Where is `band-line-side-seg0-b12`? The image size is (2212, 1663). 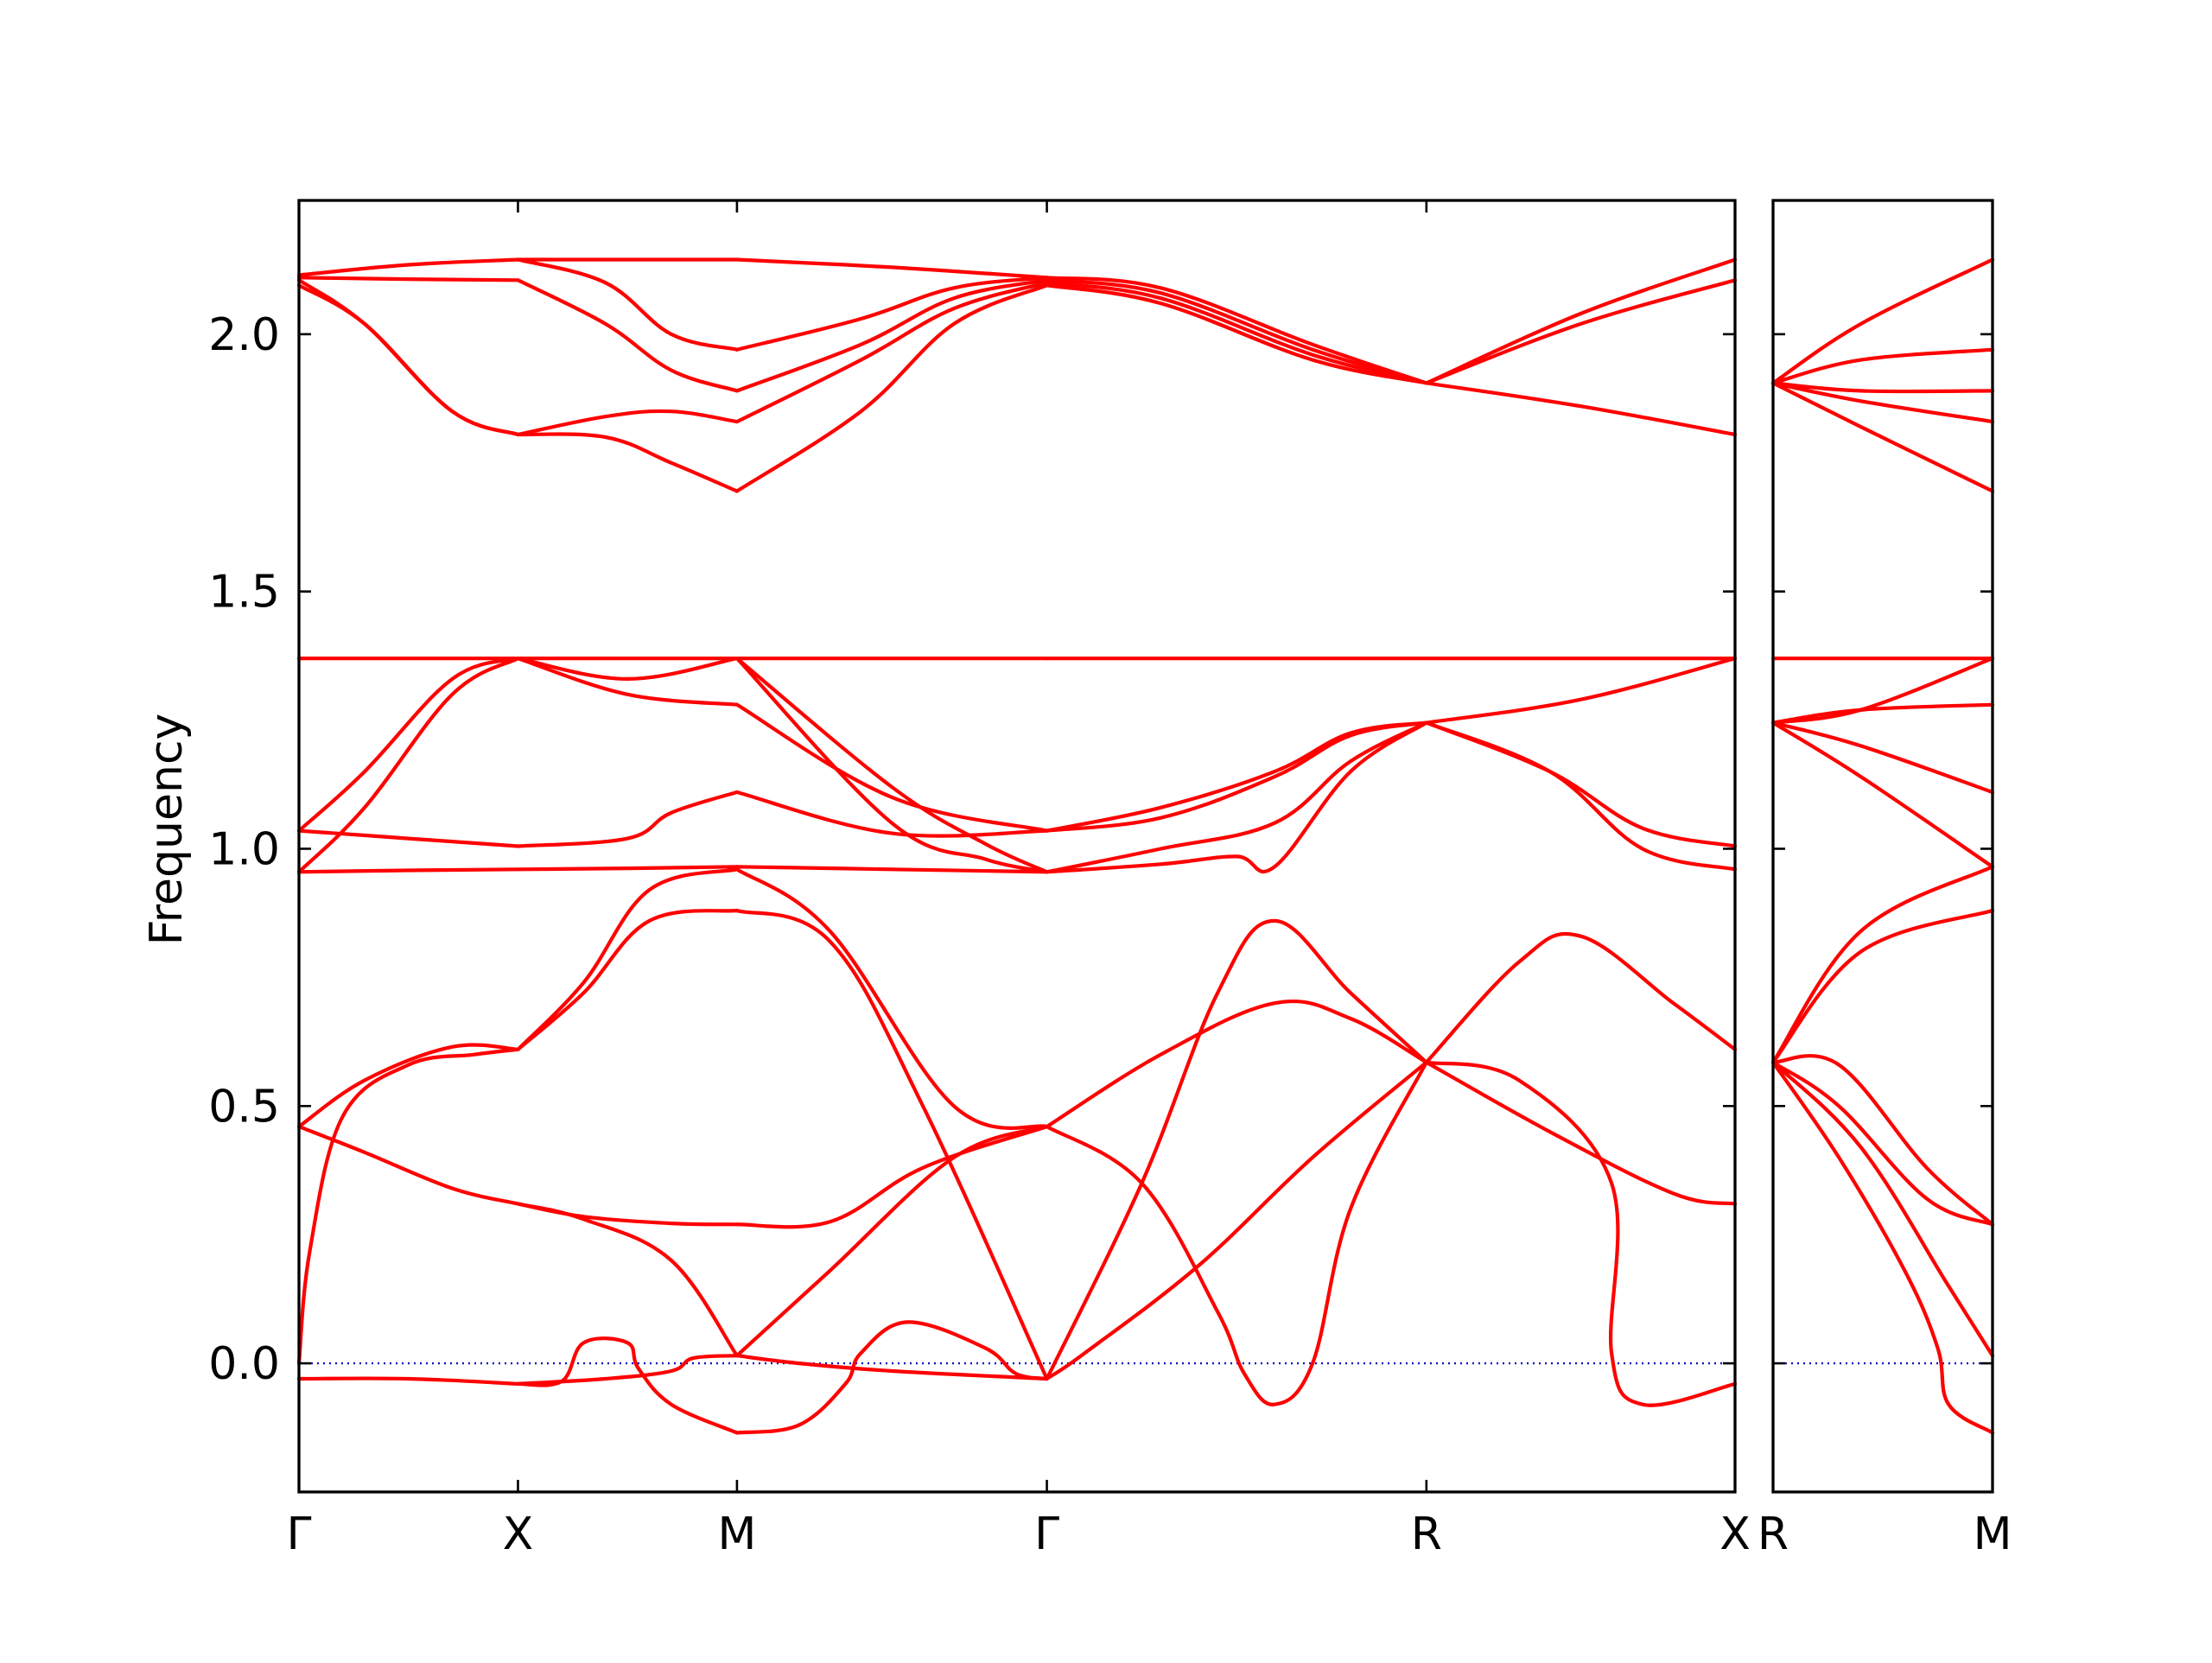 band-line-side-seg0-b12 is located at coordinates (1882, 403).